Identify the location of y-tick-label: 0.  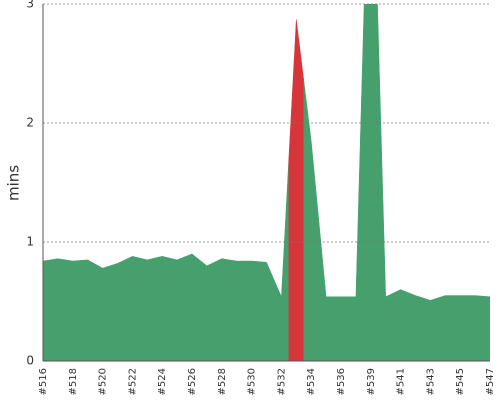
(30, 361).